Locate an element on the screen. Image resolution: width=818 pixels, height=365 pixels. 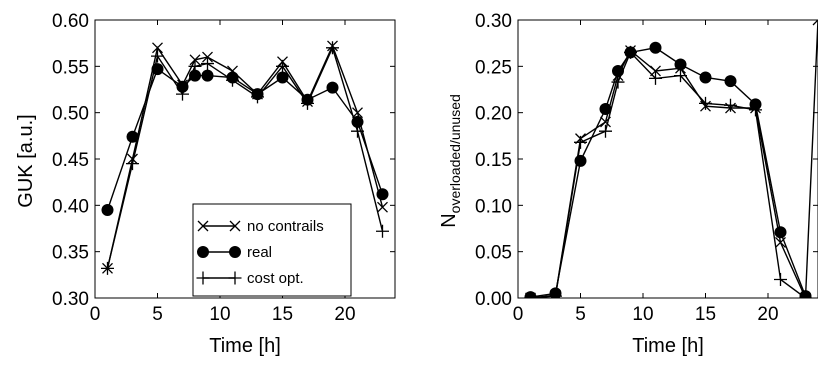
y-tick-label: 0.35 is located at coordinates (70, 253).